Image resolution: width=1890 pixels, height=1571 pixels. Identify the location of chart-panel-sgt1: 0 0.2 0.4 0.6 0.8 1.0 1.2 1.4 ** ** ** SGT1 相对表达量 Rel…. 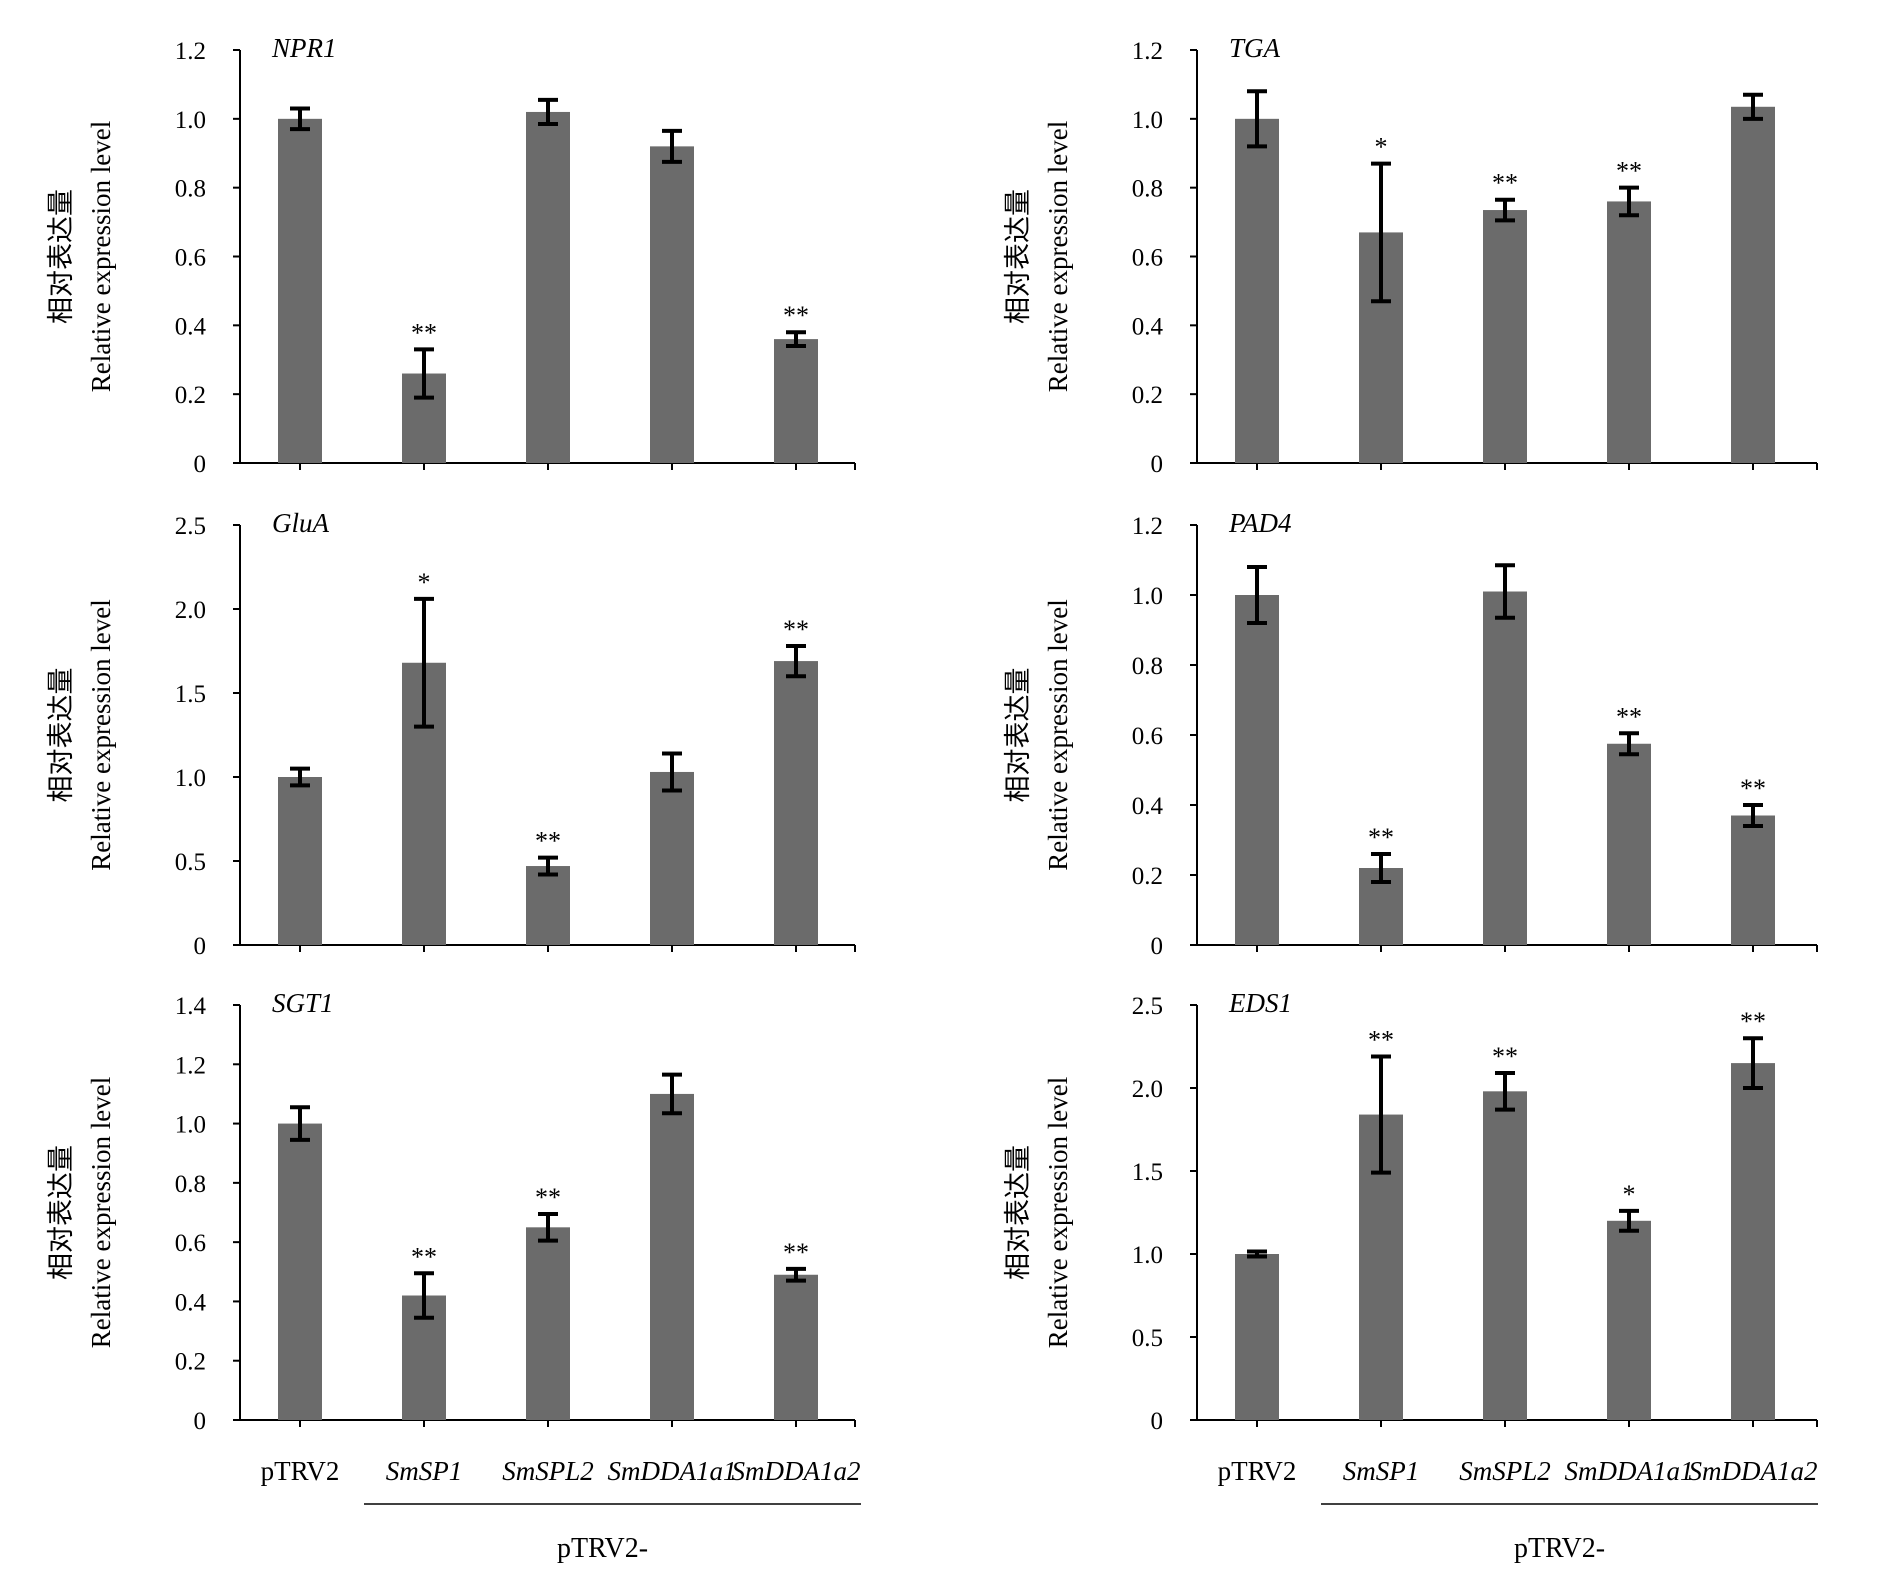
(451, 1211).